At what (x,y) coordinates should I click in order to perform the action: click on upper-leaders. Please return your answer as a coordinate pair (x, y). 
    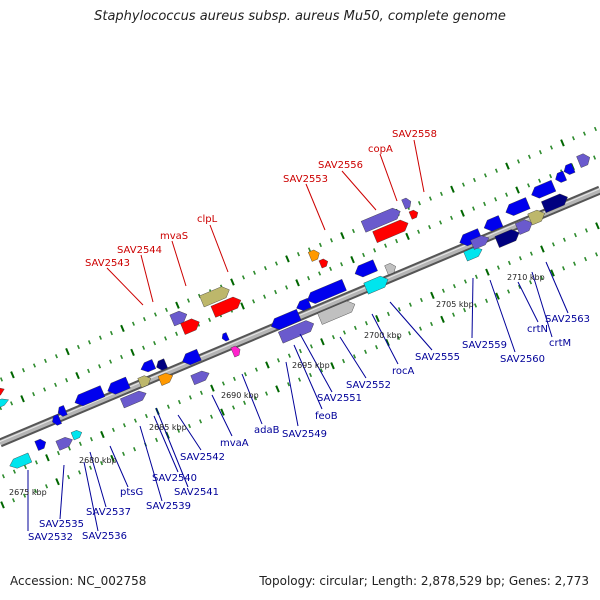
    Looking at the image, I should click on (265, 222).